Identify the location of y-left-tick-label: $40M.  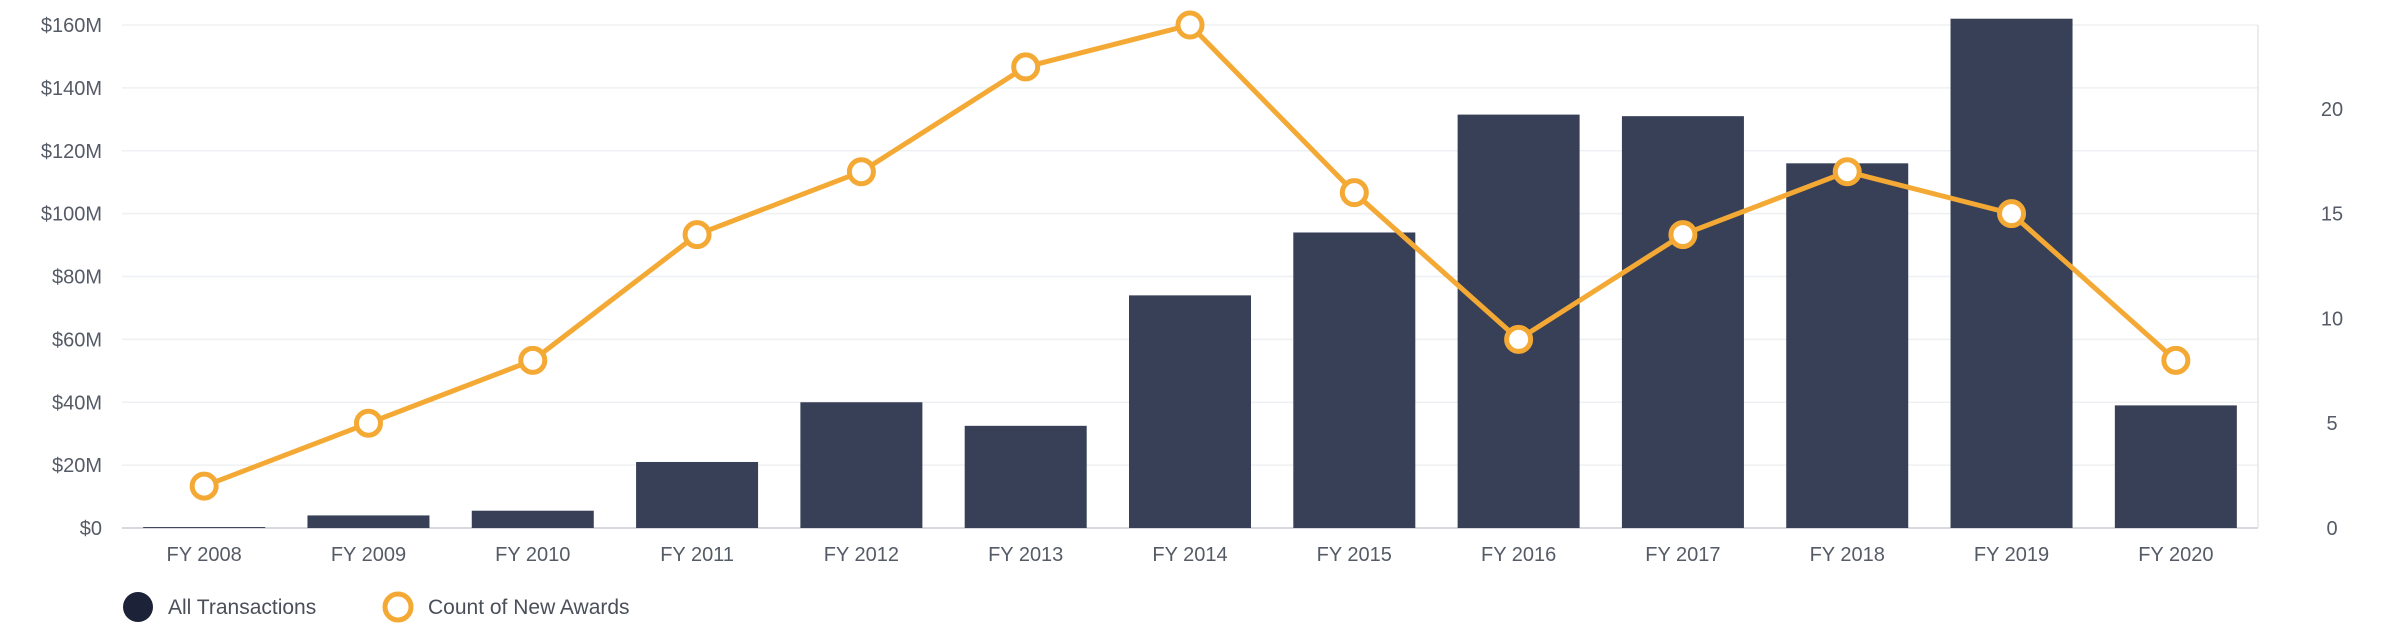
(77, 403).